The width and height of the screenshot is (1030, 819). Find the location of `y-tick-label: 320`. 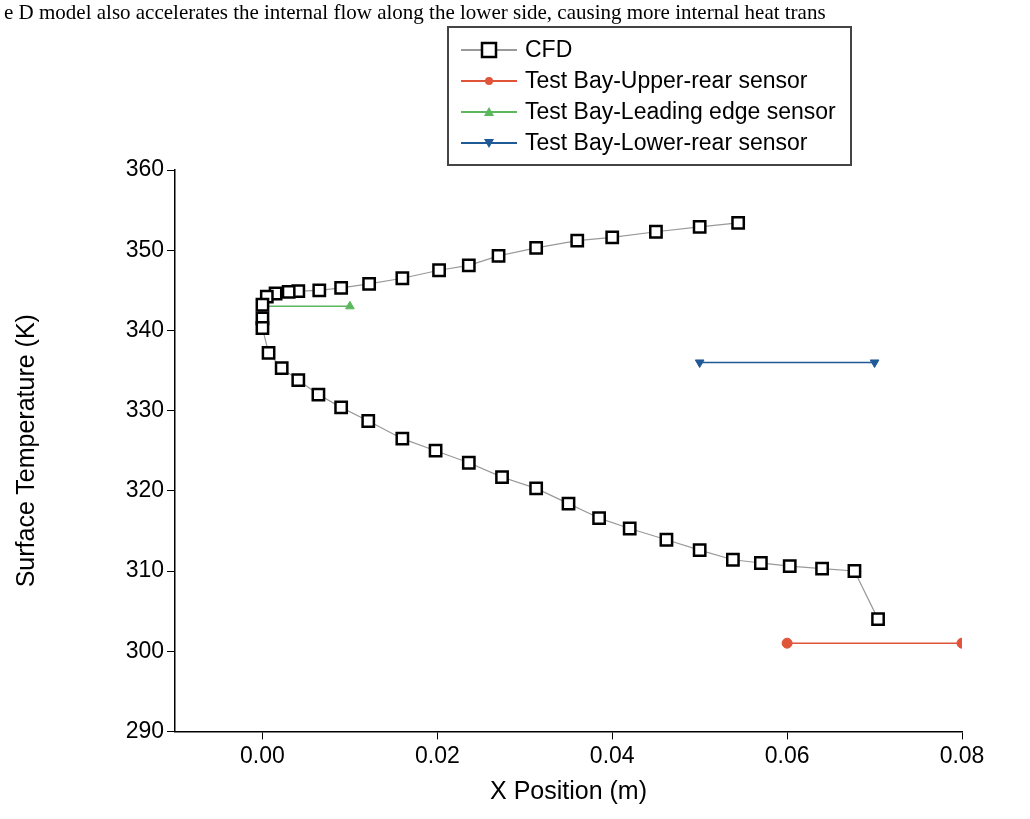

y-tick-label: 320 is located at coordinates (144, 489).